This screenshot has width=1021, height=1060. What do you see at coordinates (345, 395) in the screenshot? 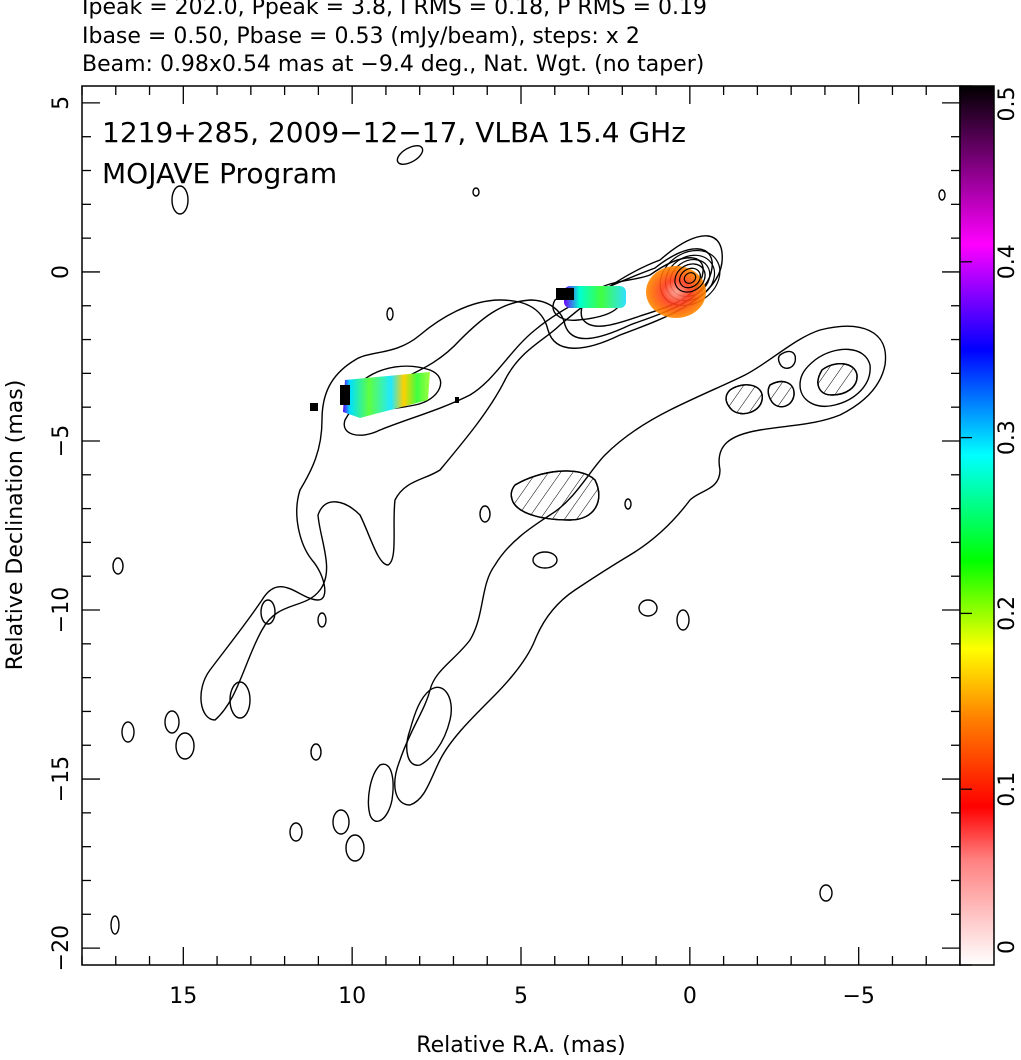
I see `pol-outer-jet-black` at bounding box center [345, 395].